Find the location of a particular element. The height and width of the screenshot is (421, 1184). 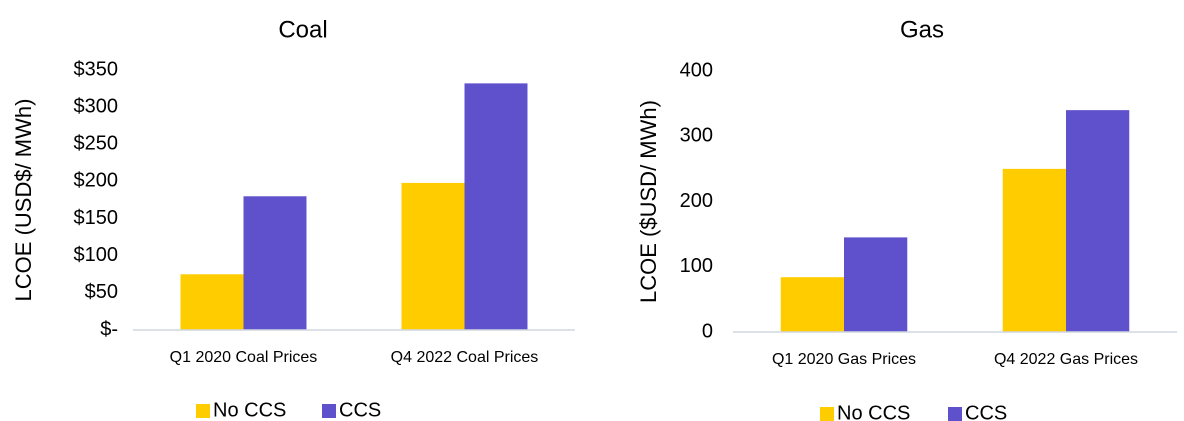

y-tick-label: $150 is located at coordinates (96, 218).